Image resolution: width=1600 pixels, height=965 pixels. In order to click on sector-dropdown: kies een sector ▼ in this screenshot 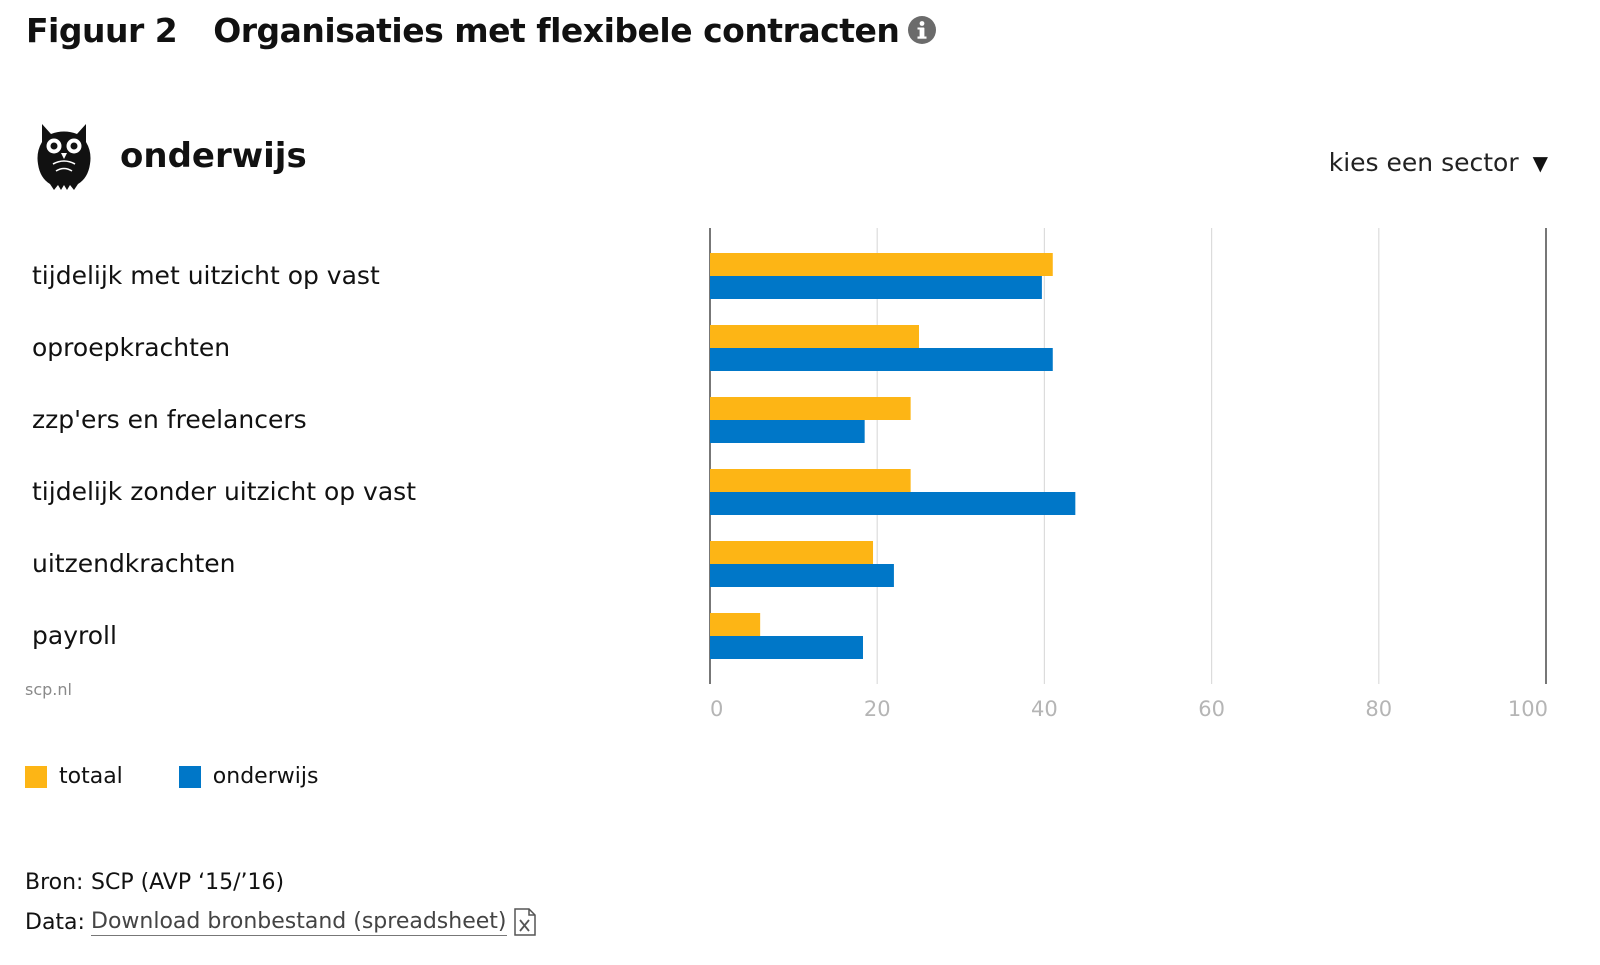, I will do `click(1438, 162)`.